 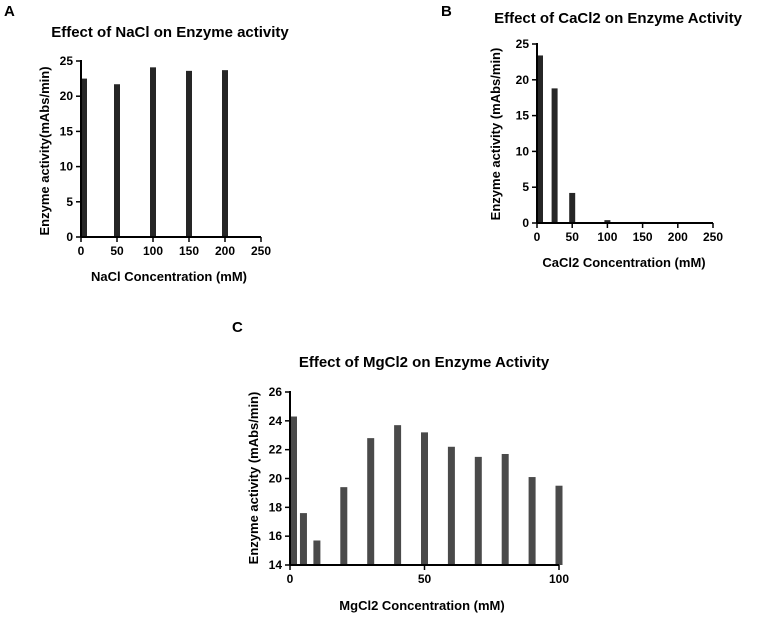 What do you see at coordinates (446, 11) in the screenshot?
I see `panel-letter: B` at bounding box center [446, 11].